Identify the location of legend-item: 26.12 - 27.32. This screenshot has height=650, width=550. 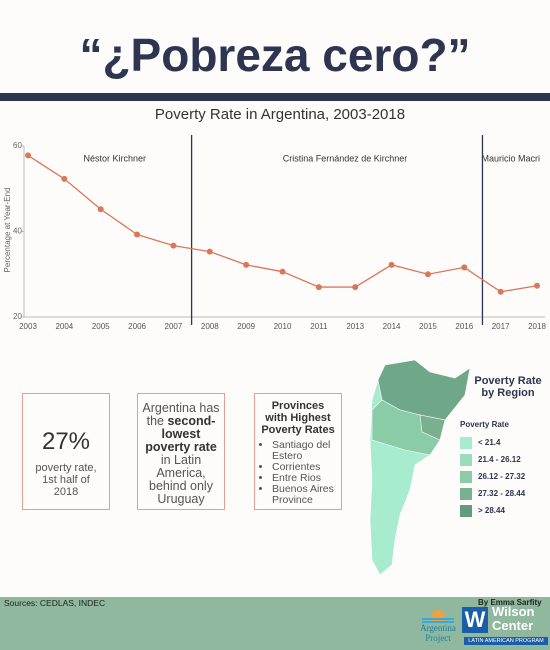
(492, 476).